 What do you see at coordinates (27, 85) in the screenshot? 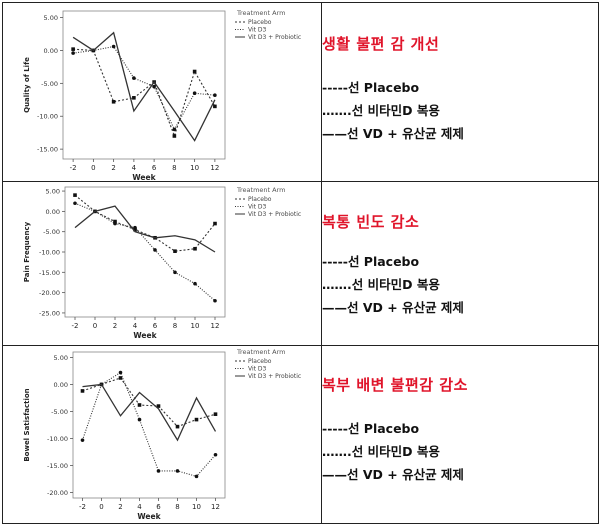
I see `y-axis-label: Quality of Life` at bounding box center [27, 85].